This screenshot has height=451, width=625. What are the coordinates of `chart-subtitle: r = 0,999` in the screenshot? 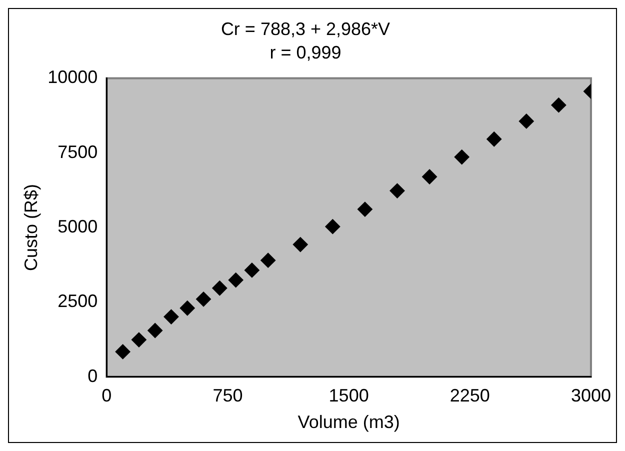 It's located at (306, 52).